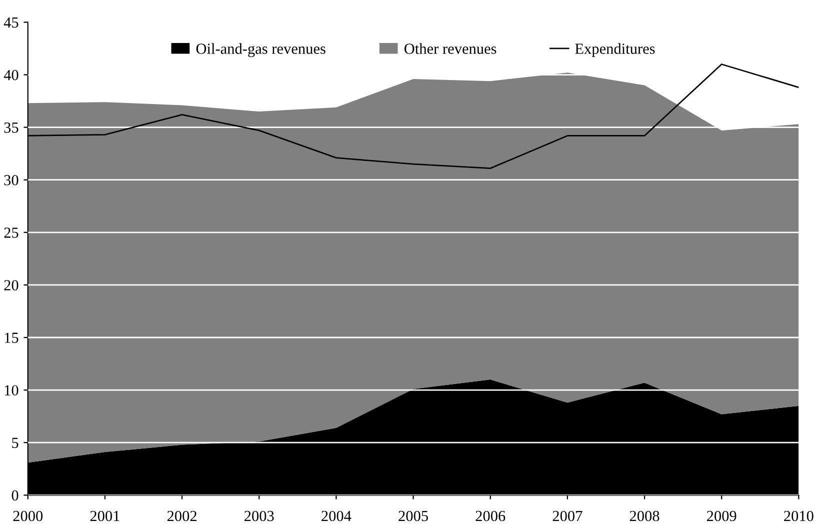 The width and height of the screenshot is (820, 529). What do you see at coordinates (105, 516) in the screenshot?
I see `x-tick-label: 2001` at bounding box center [105, 516].